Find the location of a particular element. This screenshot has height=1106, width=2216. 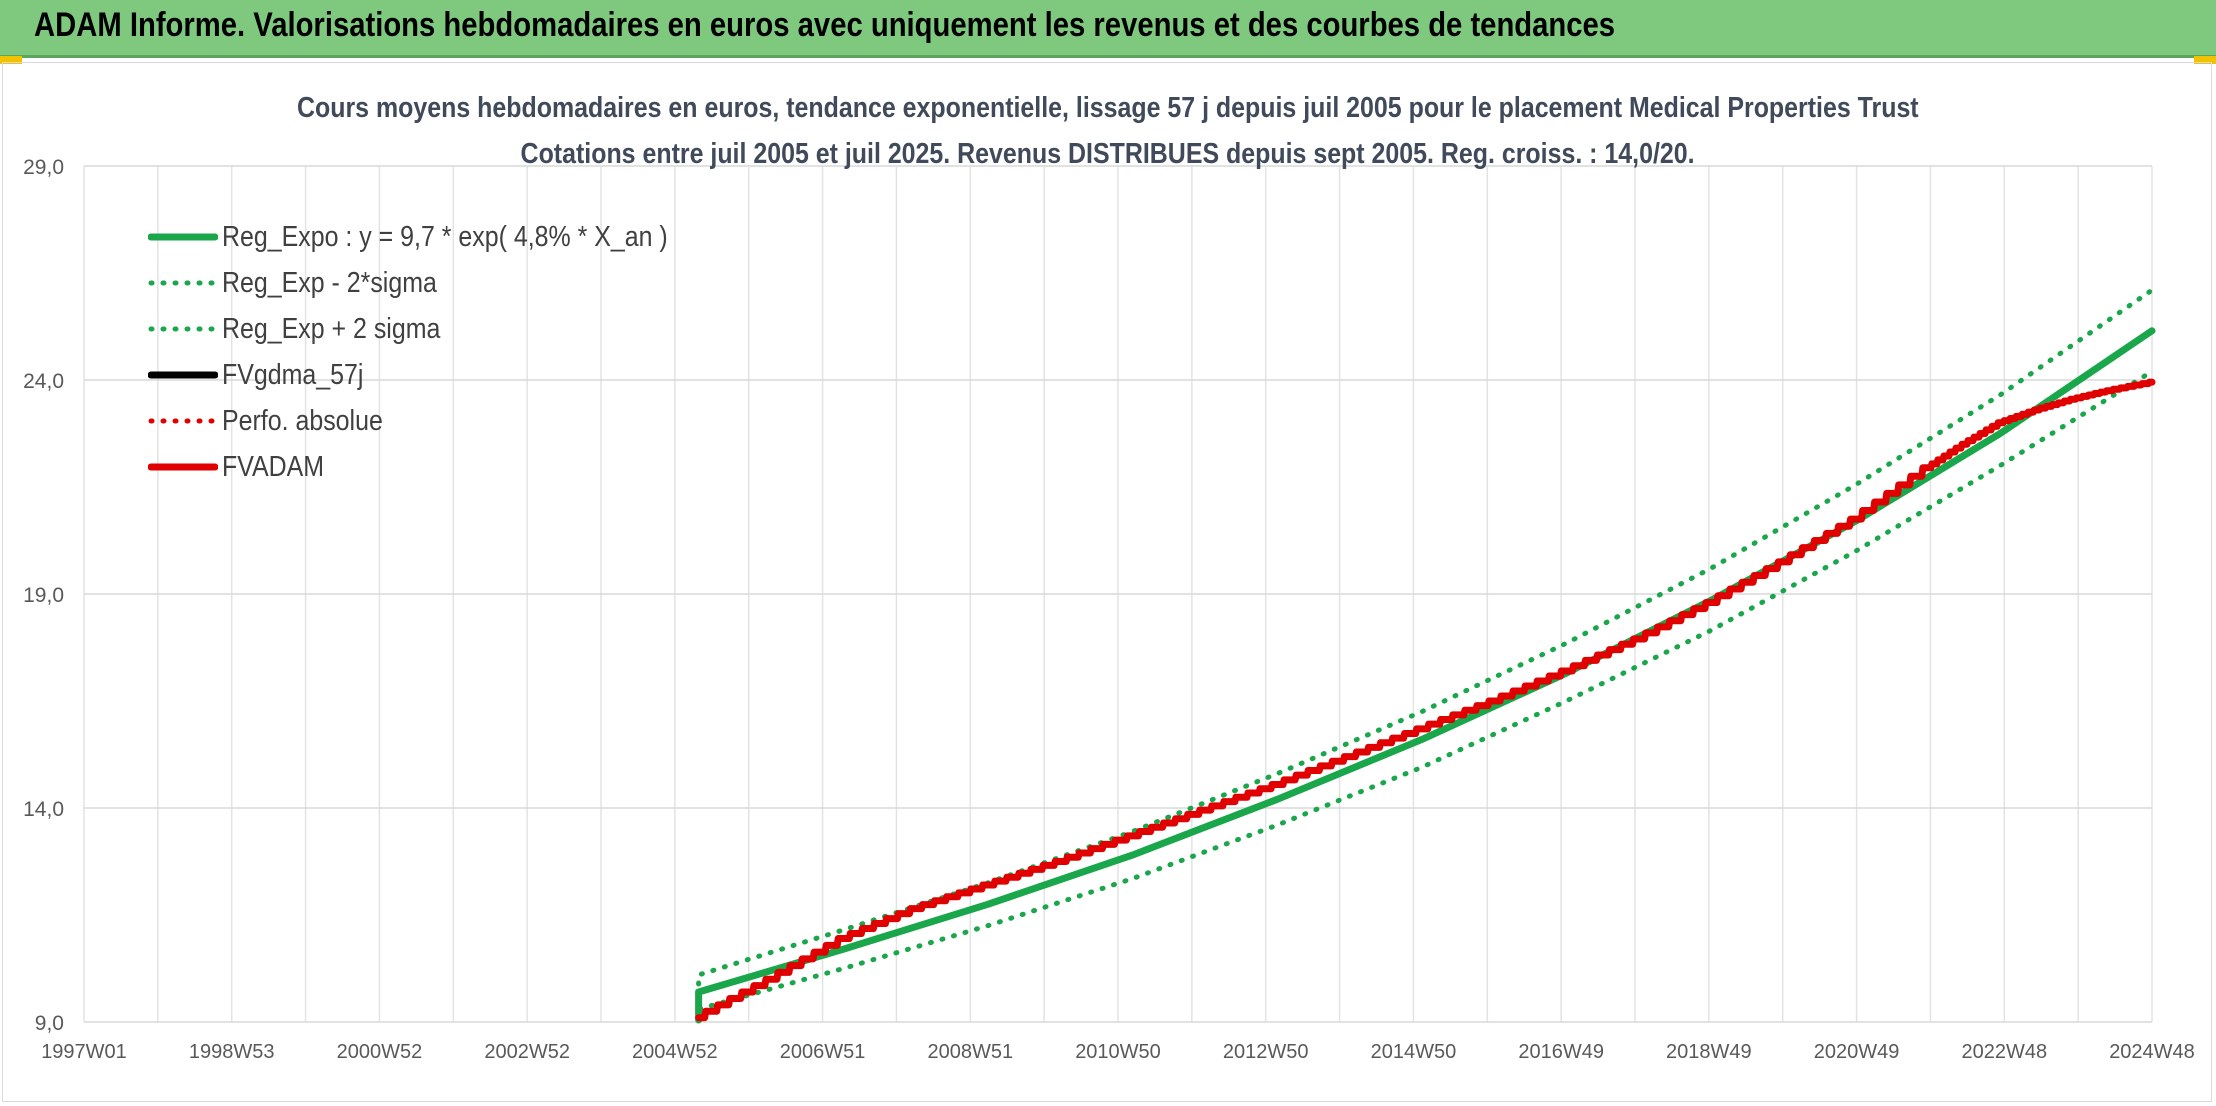

x-tick-label: 2022W48 is located at coordinates (2004, 1052).